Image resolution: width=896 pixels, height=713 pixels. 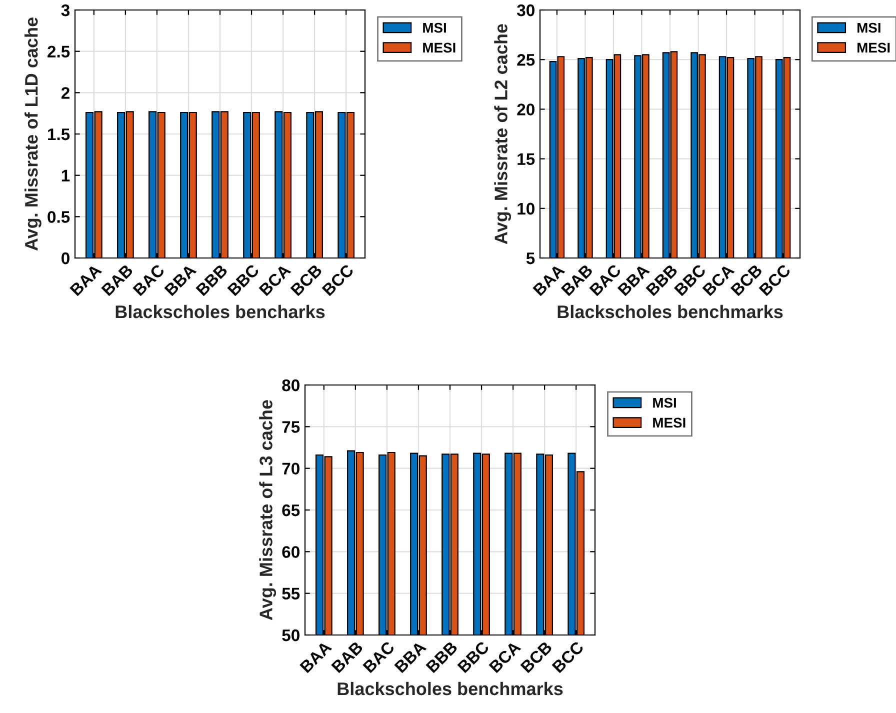 What do you see at coordinates (291, 385) in the screenshot?
I see `y-tick-label: 80` at bounding box center [291, 385].